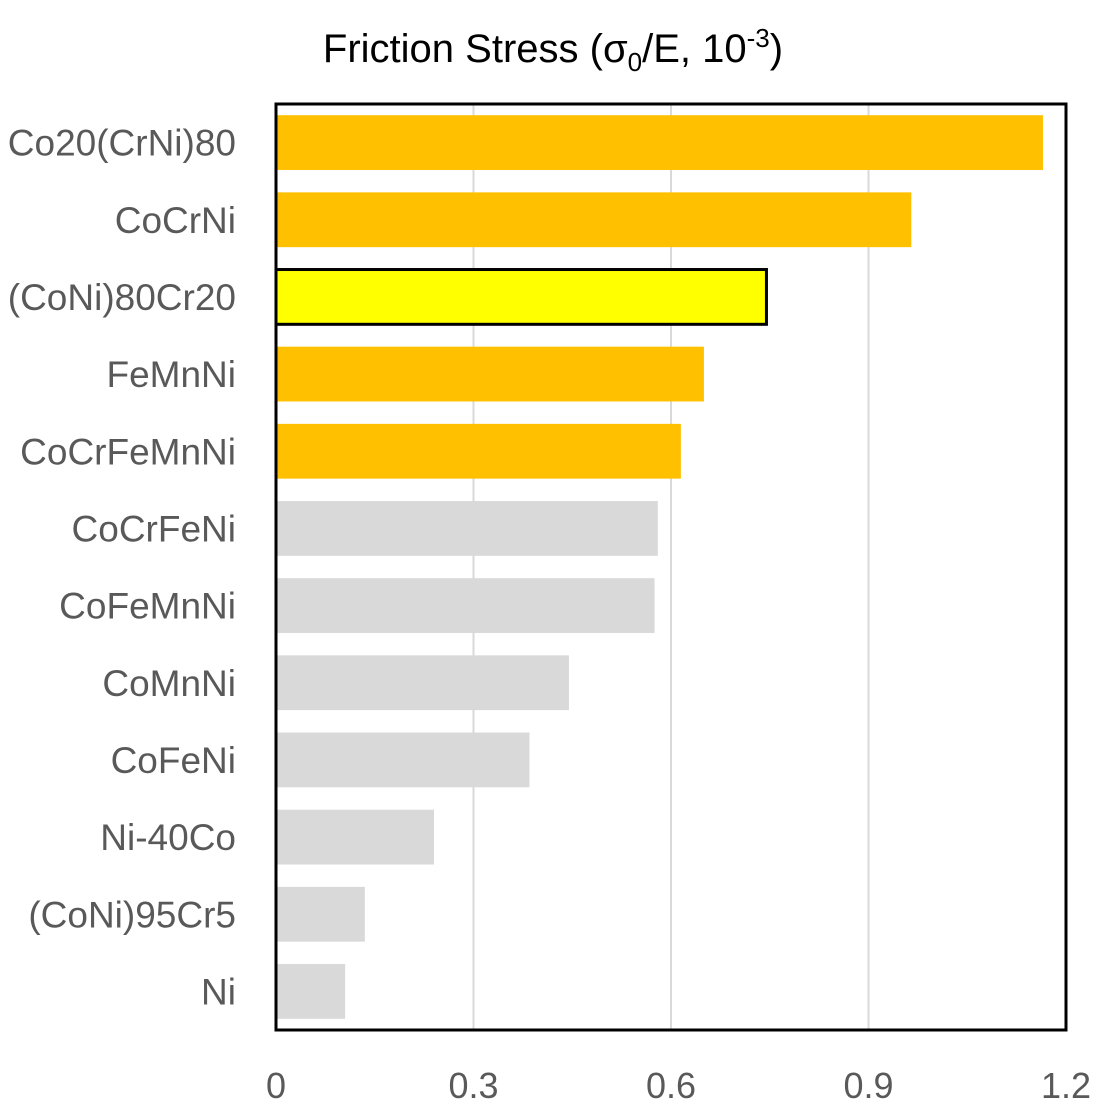 This screenshot has height=1111, width=1095. What do you see at coordinates (122, 143) in the screenshot?
I see `category-label: Co20(CrNi)80` at bounding box center [122, 143].